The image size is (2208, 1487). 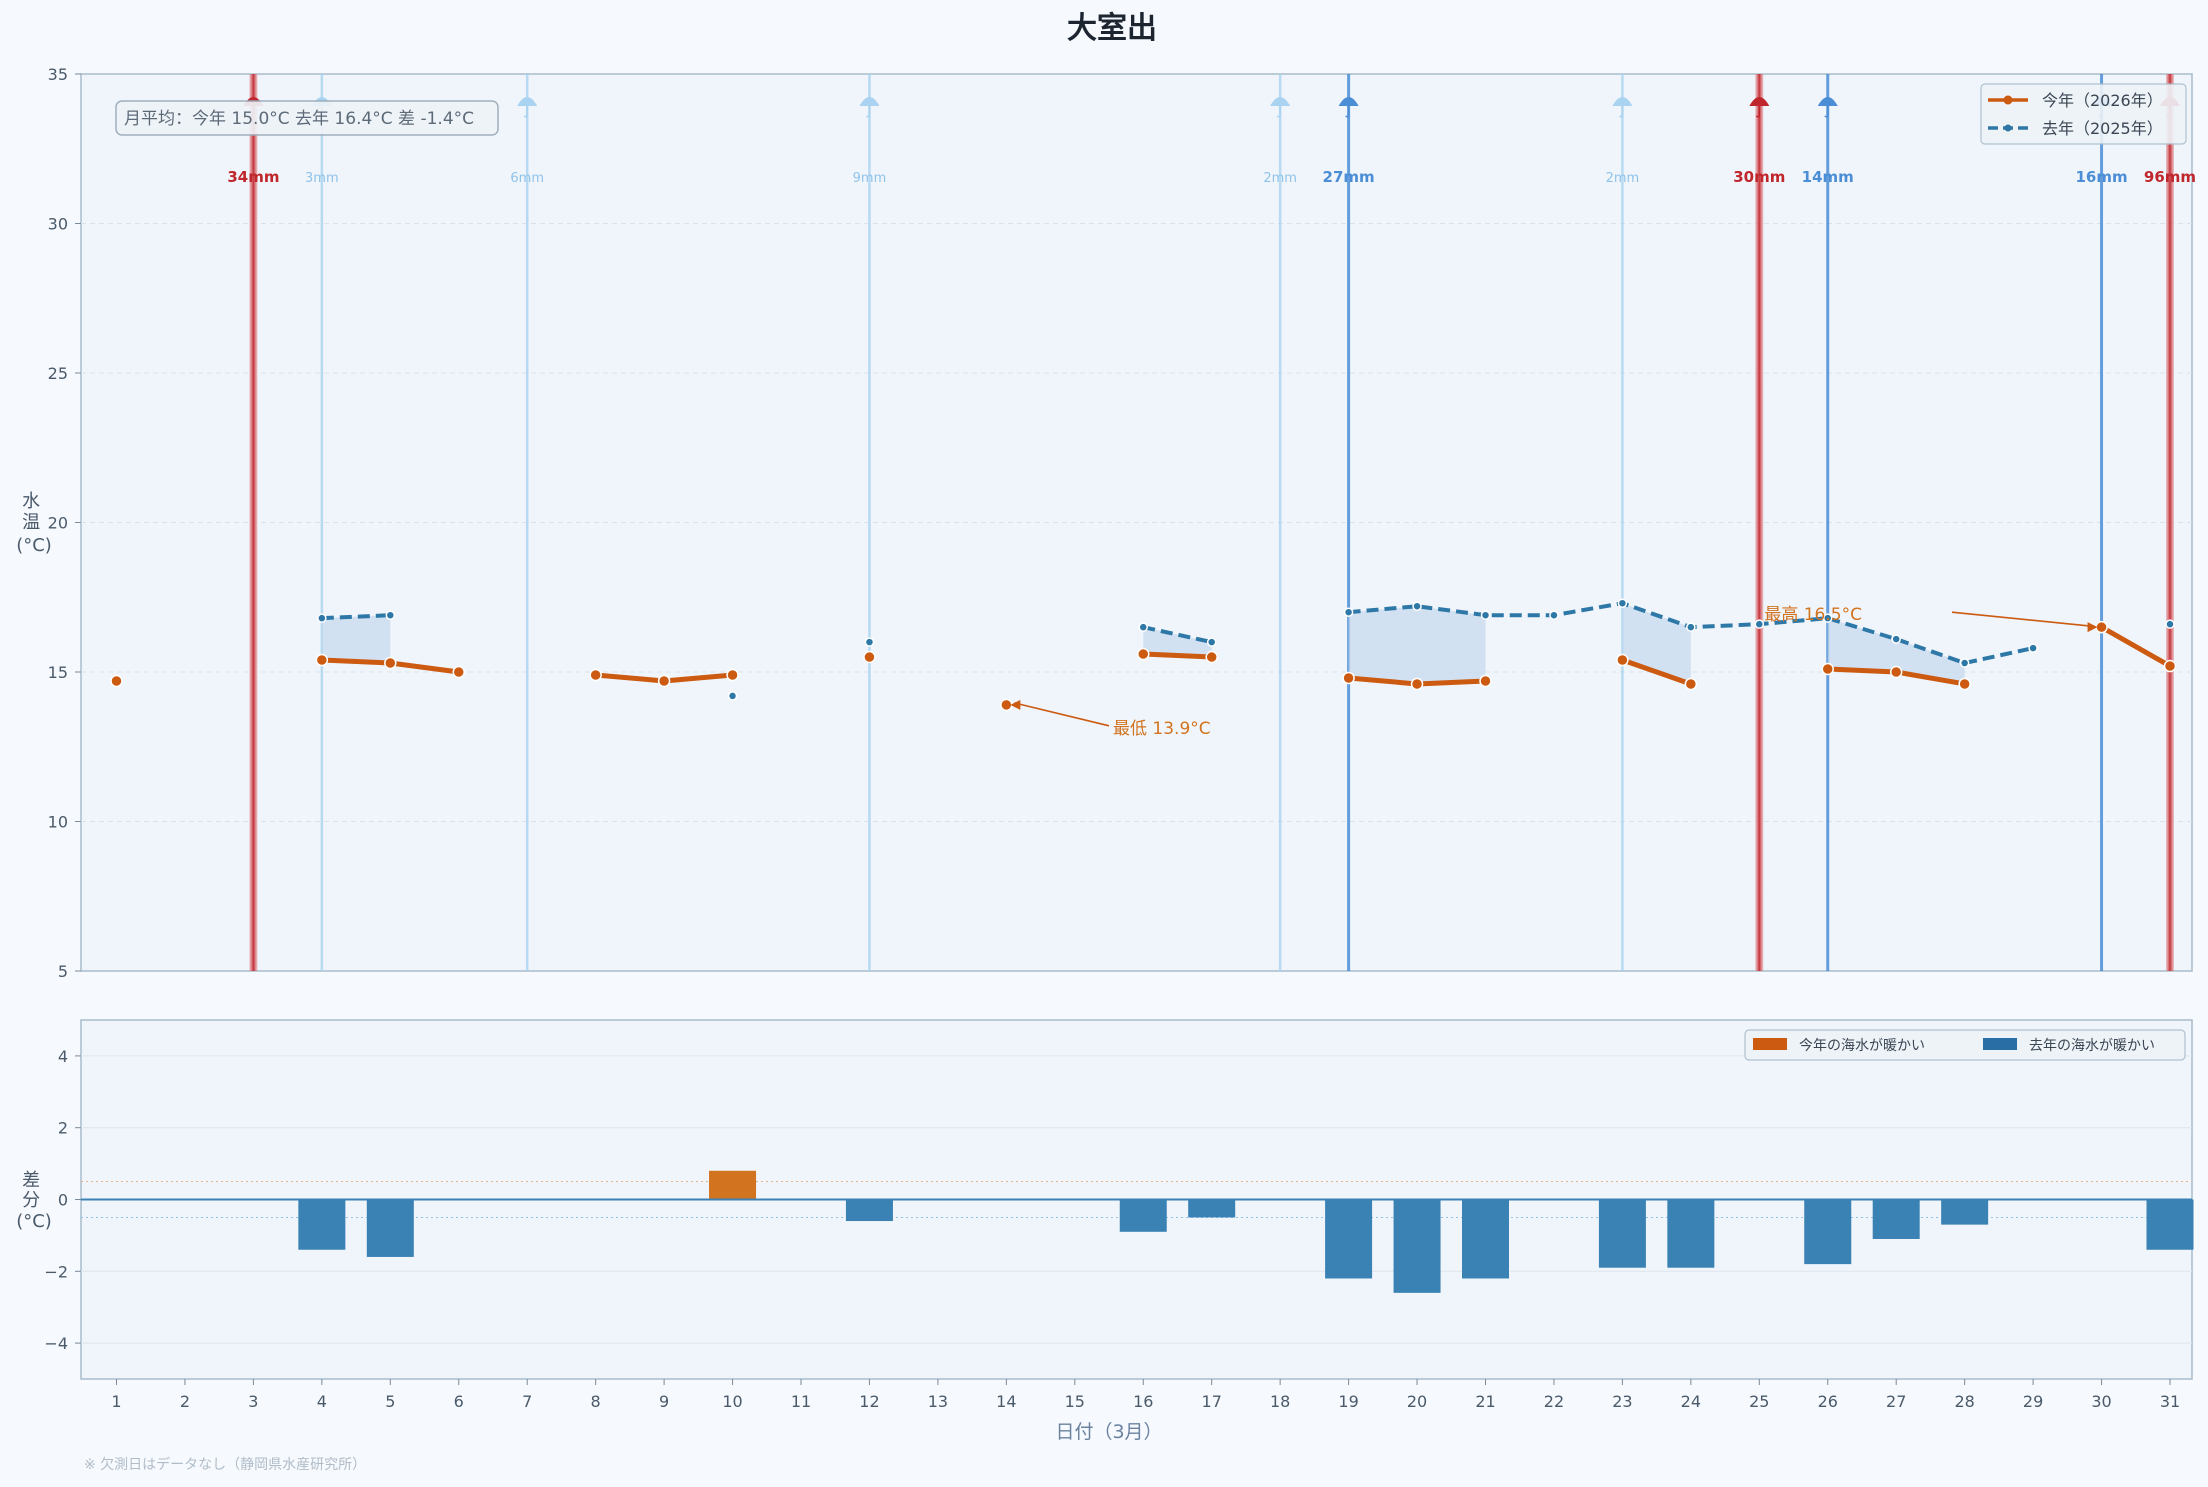 What do you see at coordinates (2170, 177) in the screenshot?
I see `rain-amount-label: 96mm` at bounding box center [2170, 177].